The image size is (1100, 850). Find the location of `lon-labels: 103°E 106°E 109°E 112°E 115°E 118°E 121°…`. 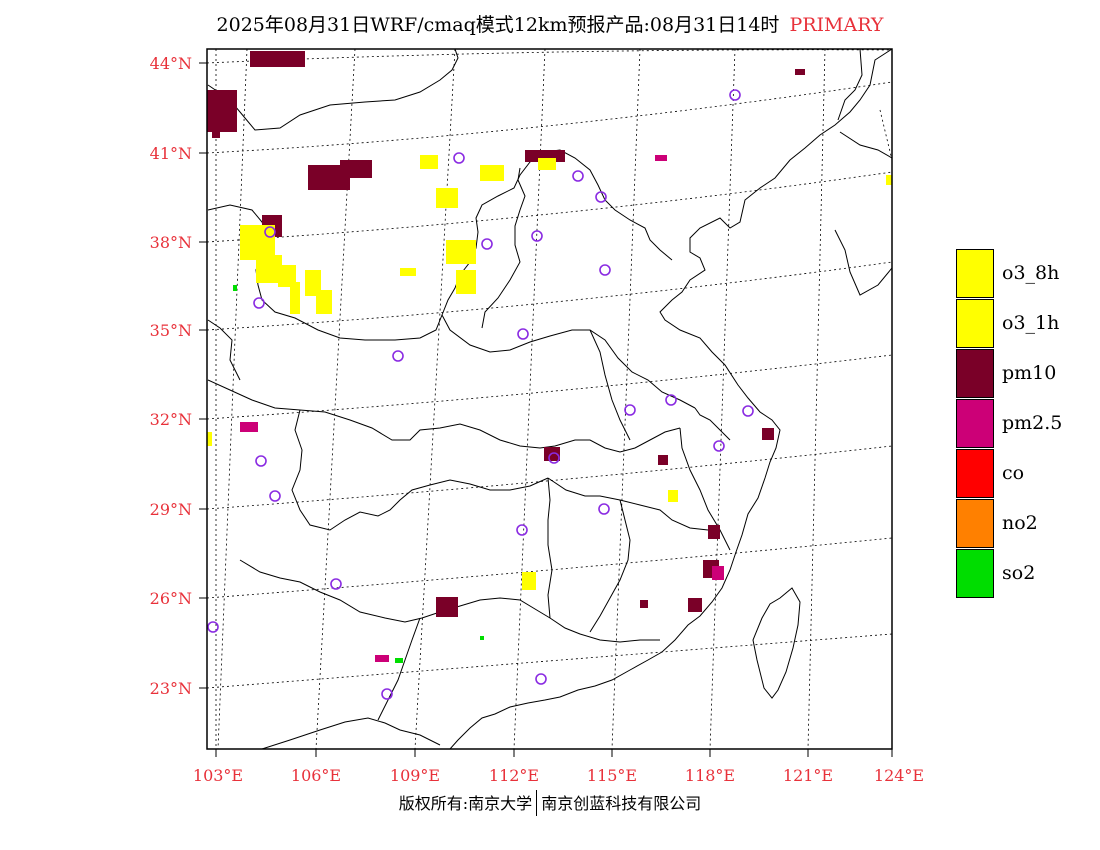

lon-labels: 103°E 106°E 109°E 112°E 115°E 118°E 121°… is located at coordinates (558, 775).